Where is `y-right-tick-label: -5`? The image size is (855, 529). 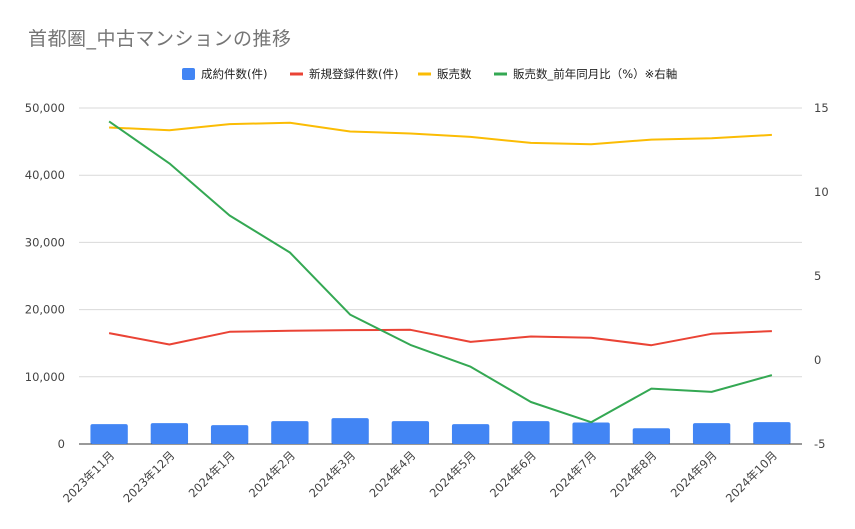 y-right-tick-label: -5 is located at coordinates (819, 444).